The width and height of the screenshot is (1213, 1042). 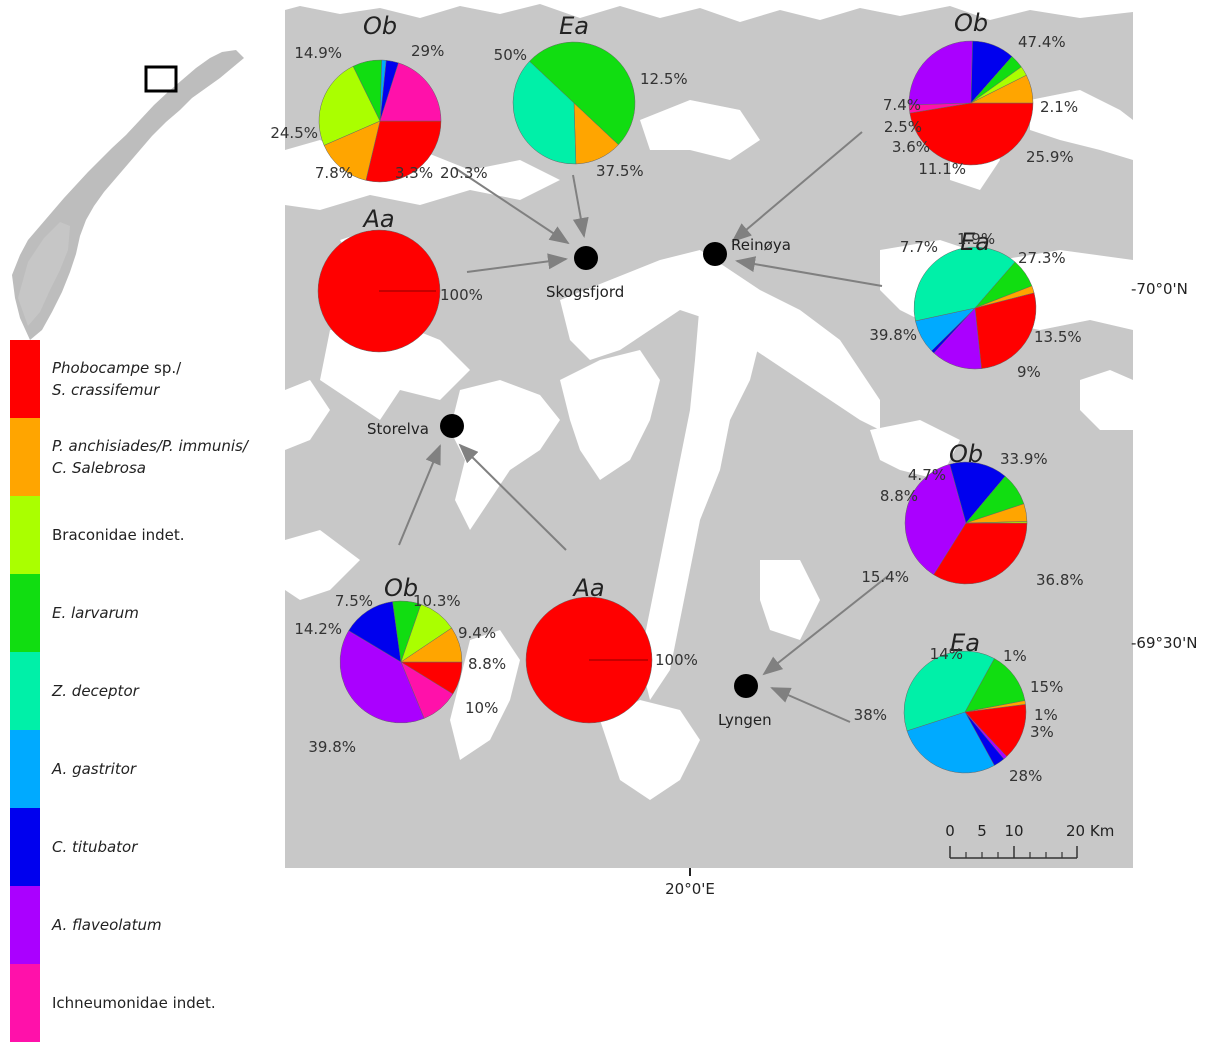 What do you see at coordinates (419, 495) in the screenshot?
I see `arrow-ob4-storelva` at bounding box center [419, 495].